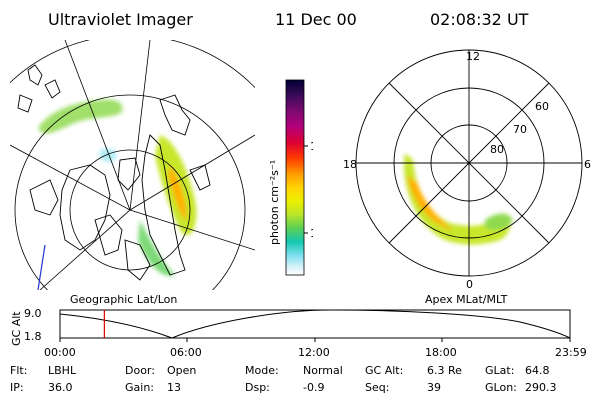  I want to click on info-value: Normal, so click(323, 370).